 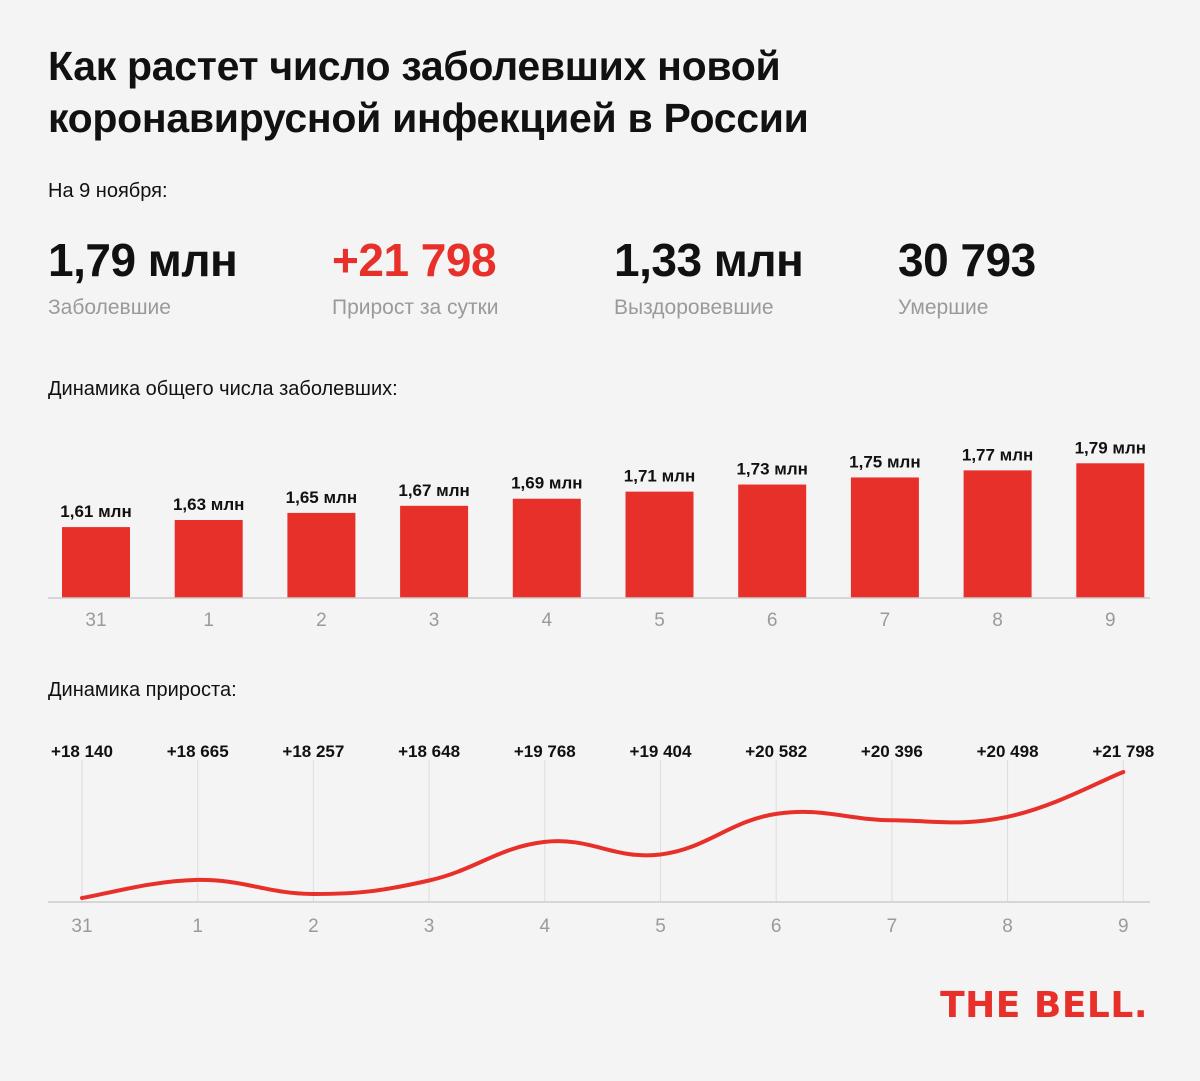 I want to click on bar-value-label: 1,75 млн, so click(x=884, y=461).